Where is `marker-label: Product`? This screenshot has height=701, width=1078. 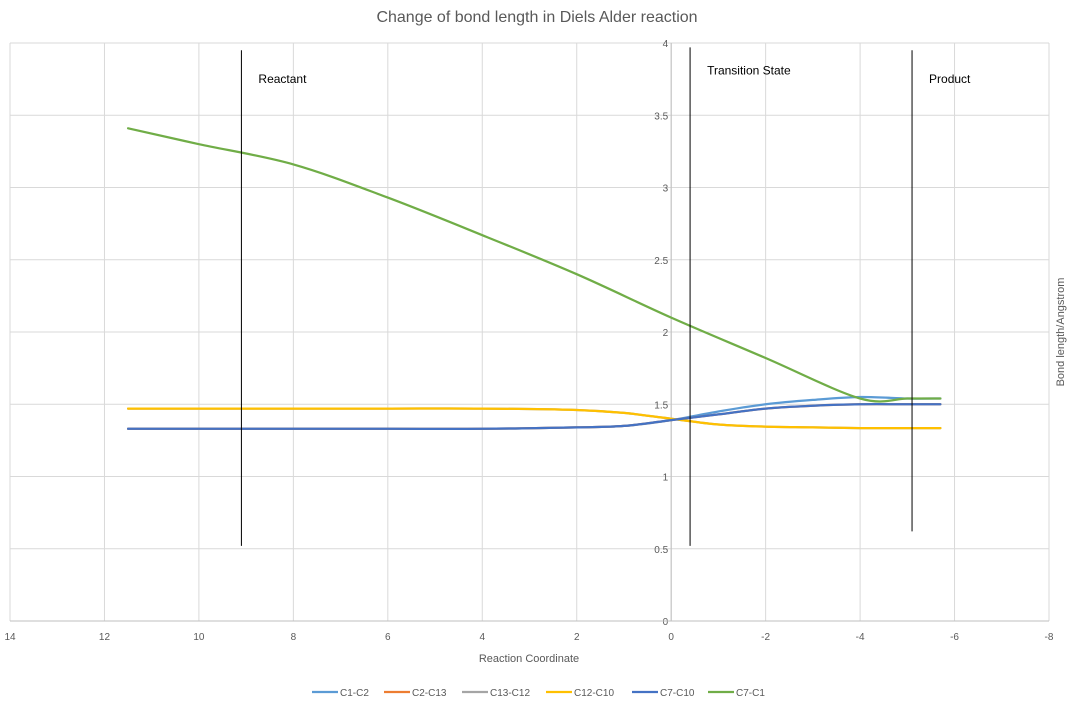 marker-label: Product is located at coordinates (950, 79).